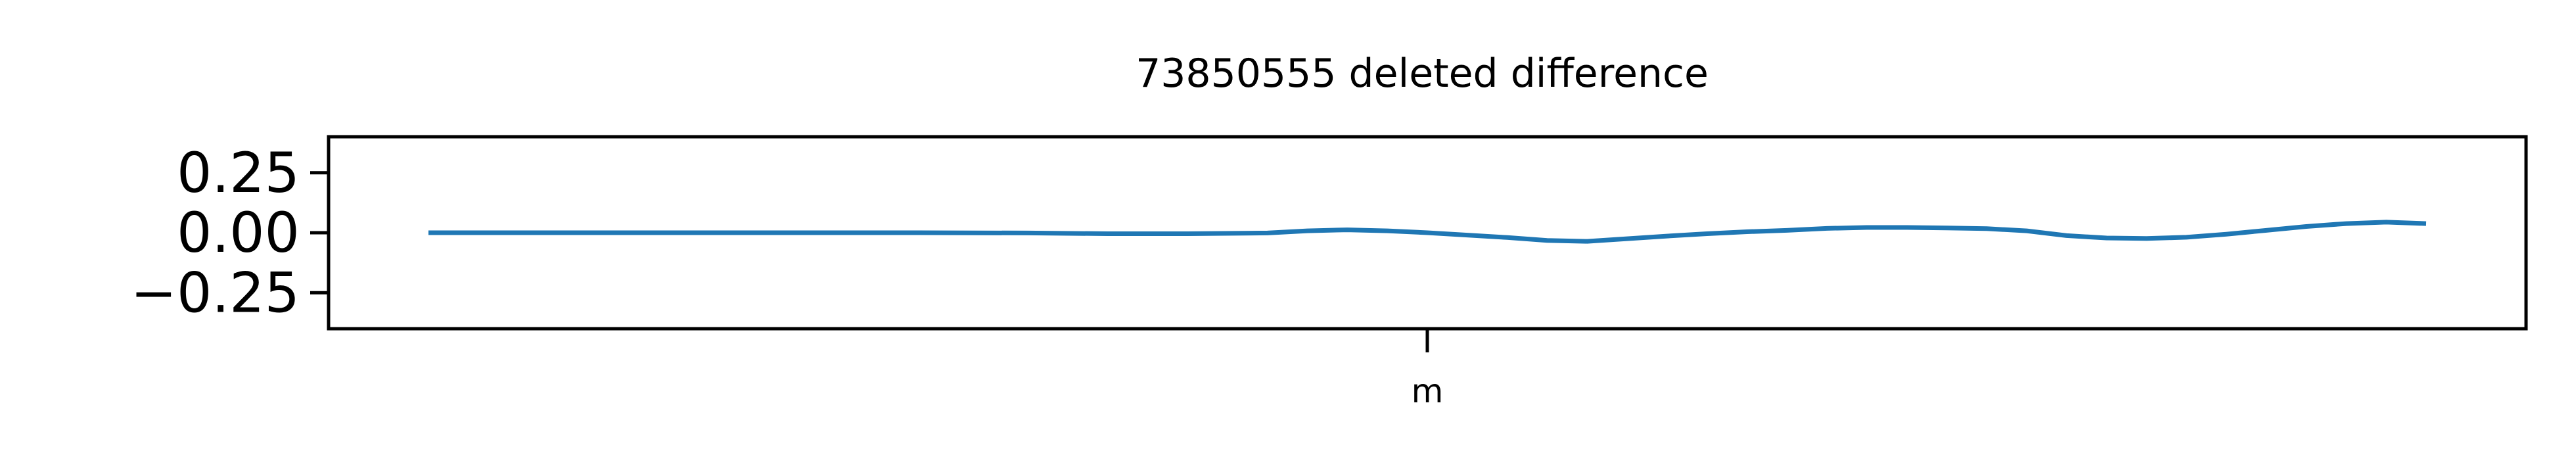  I want to click on y-tick-label: −0.25, so click(216, 292).